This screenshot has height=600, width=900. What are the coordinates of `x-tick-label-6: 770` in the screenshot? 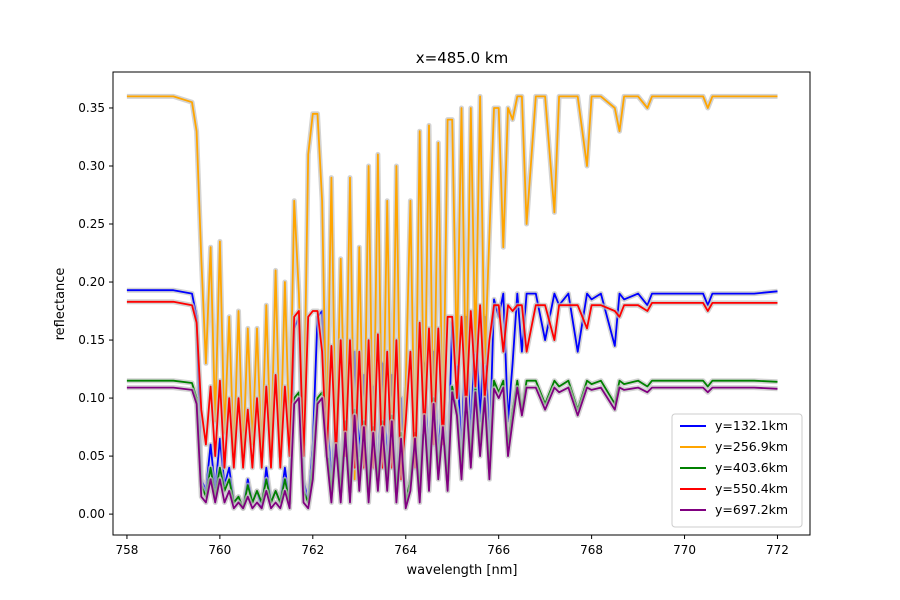 It's located at (684, 550).